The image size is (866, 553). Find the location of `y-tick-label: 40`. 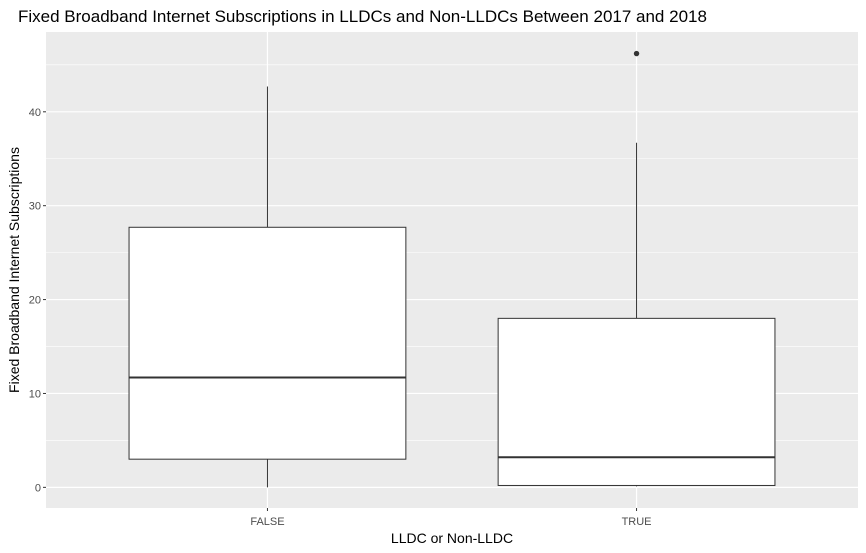

y-tick-label: 40 is located at coordinates (35, 113).